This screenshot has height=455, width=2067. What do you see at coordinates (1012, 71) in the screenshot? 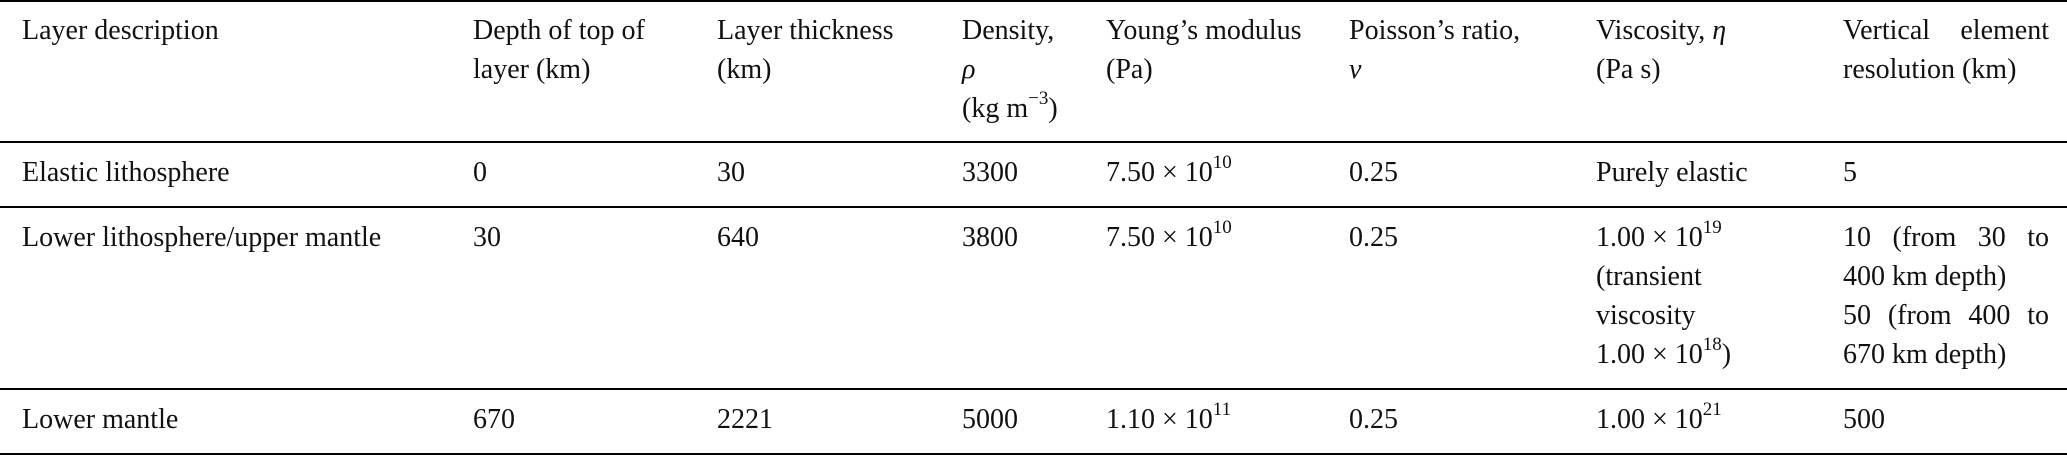
I see `header-density: Density, ρ (kg m−3)` at bounding box center [1012, 71].